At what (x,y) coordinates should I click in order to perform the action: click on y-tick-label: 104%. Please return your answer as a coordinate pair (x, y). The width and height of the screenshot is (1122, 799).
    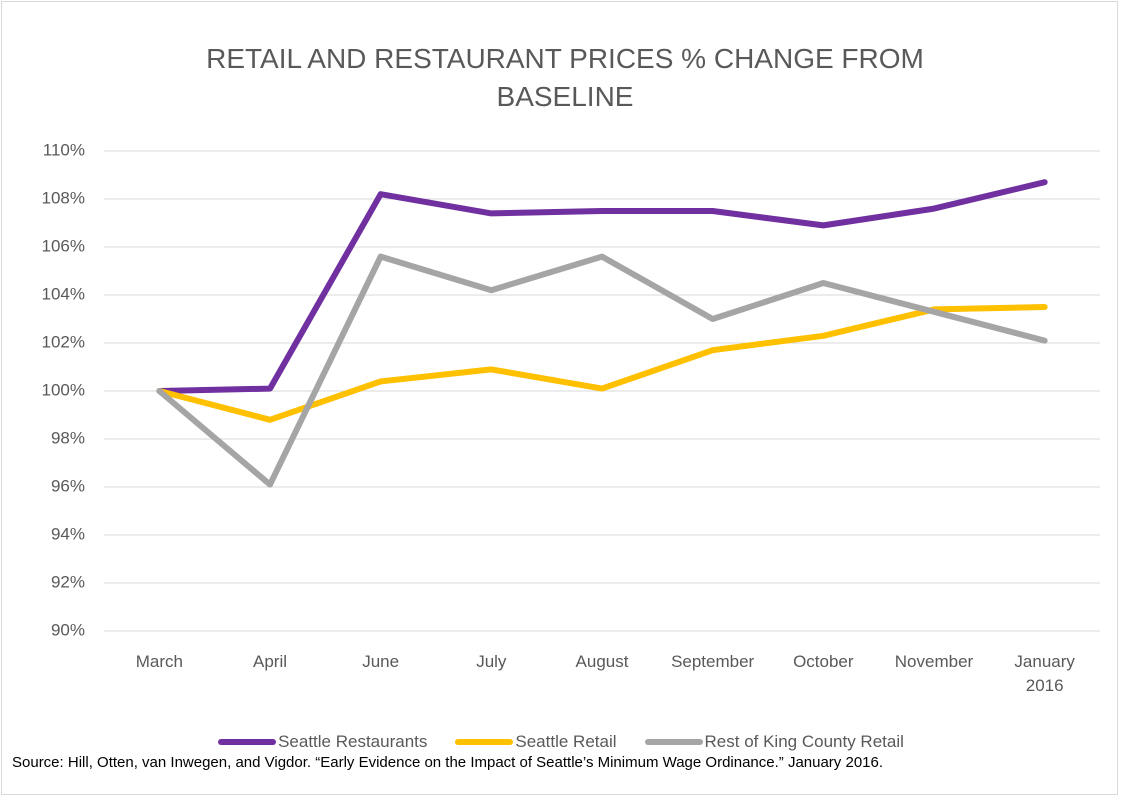
    Looking at the image, I should click on (63, 293).